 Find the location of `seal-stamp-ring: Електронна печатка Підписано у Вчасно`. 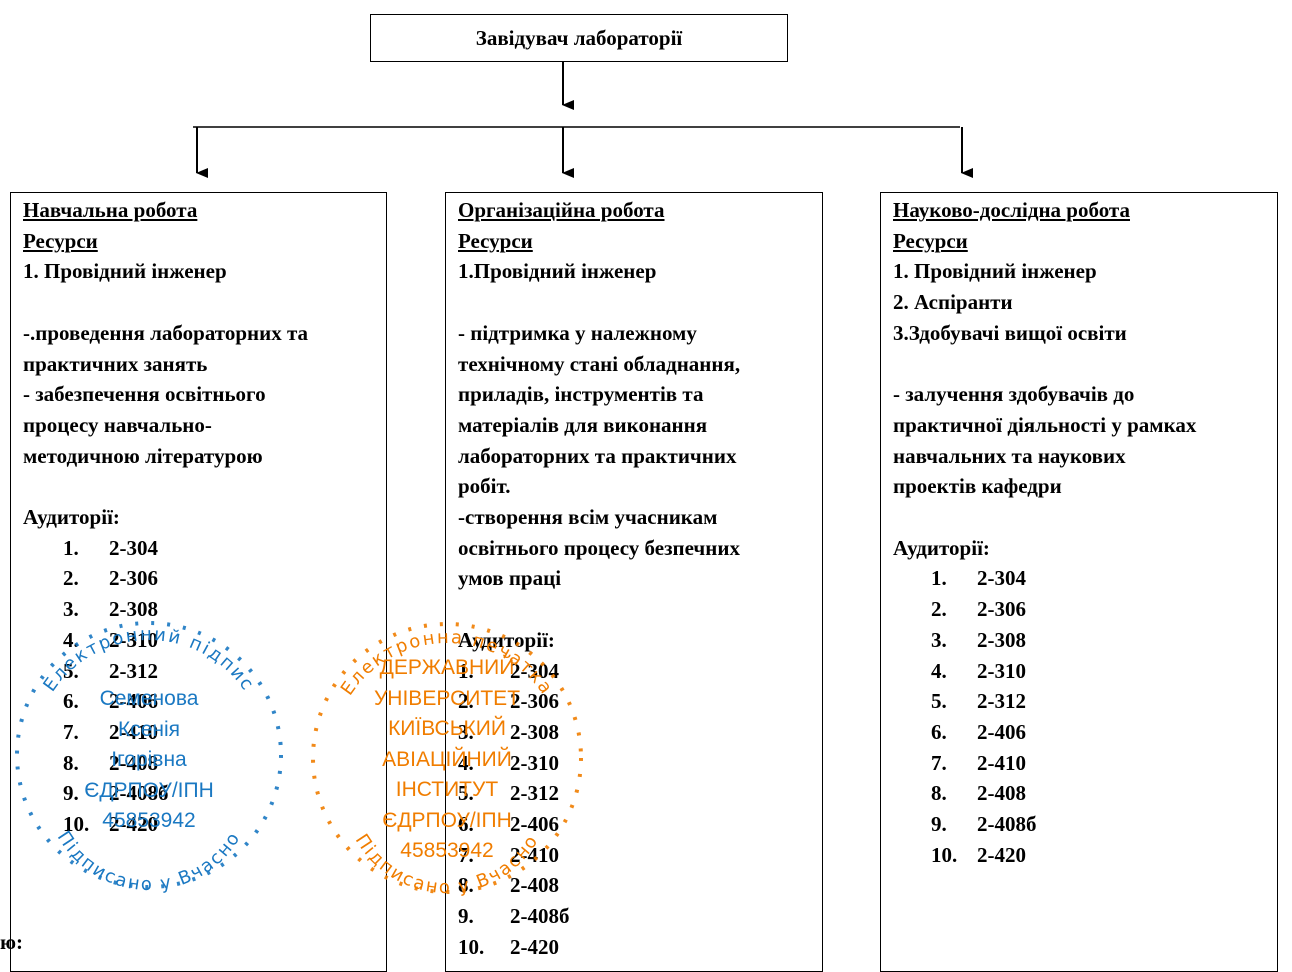

seal-stamp-ring: Електронна печатка Підписано у Вчасно is located at coordinates (447, 760).